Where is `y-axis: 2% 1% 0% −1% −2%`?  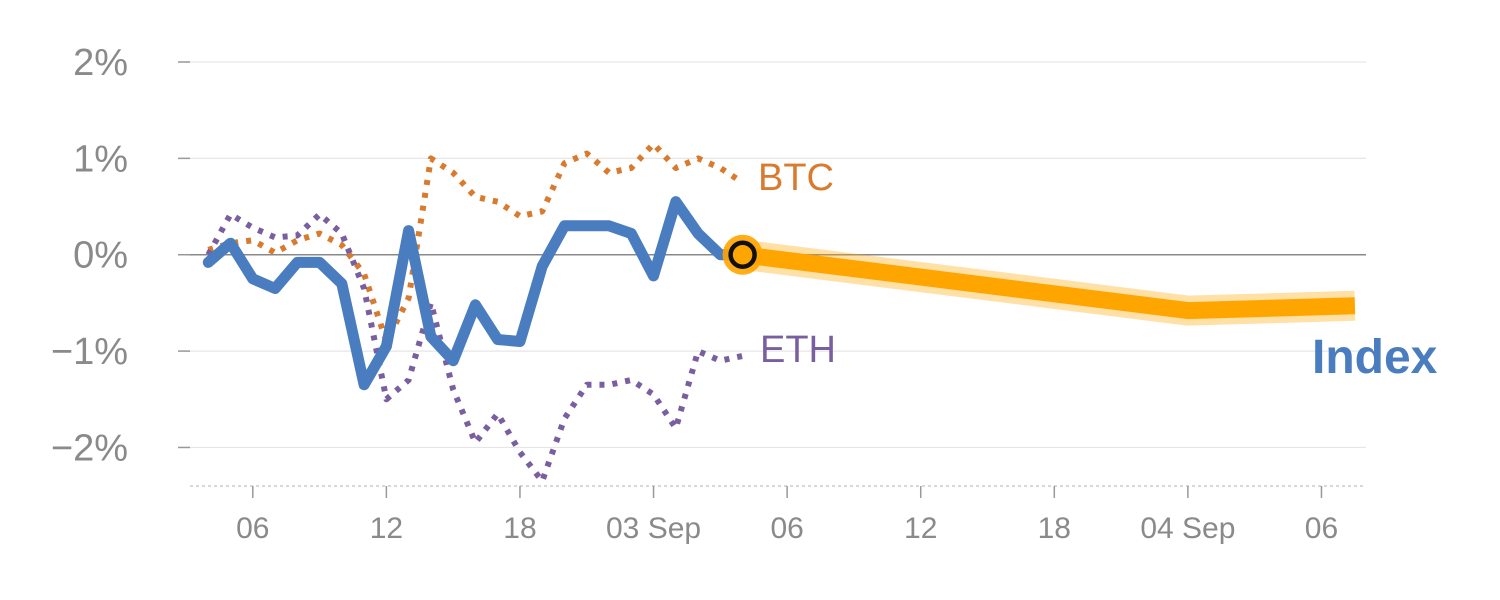
y-axis: 2% 1% 0% −1% −2% is located at coordinates (120, 255).